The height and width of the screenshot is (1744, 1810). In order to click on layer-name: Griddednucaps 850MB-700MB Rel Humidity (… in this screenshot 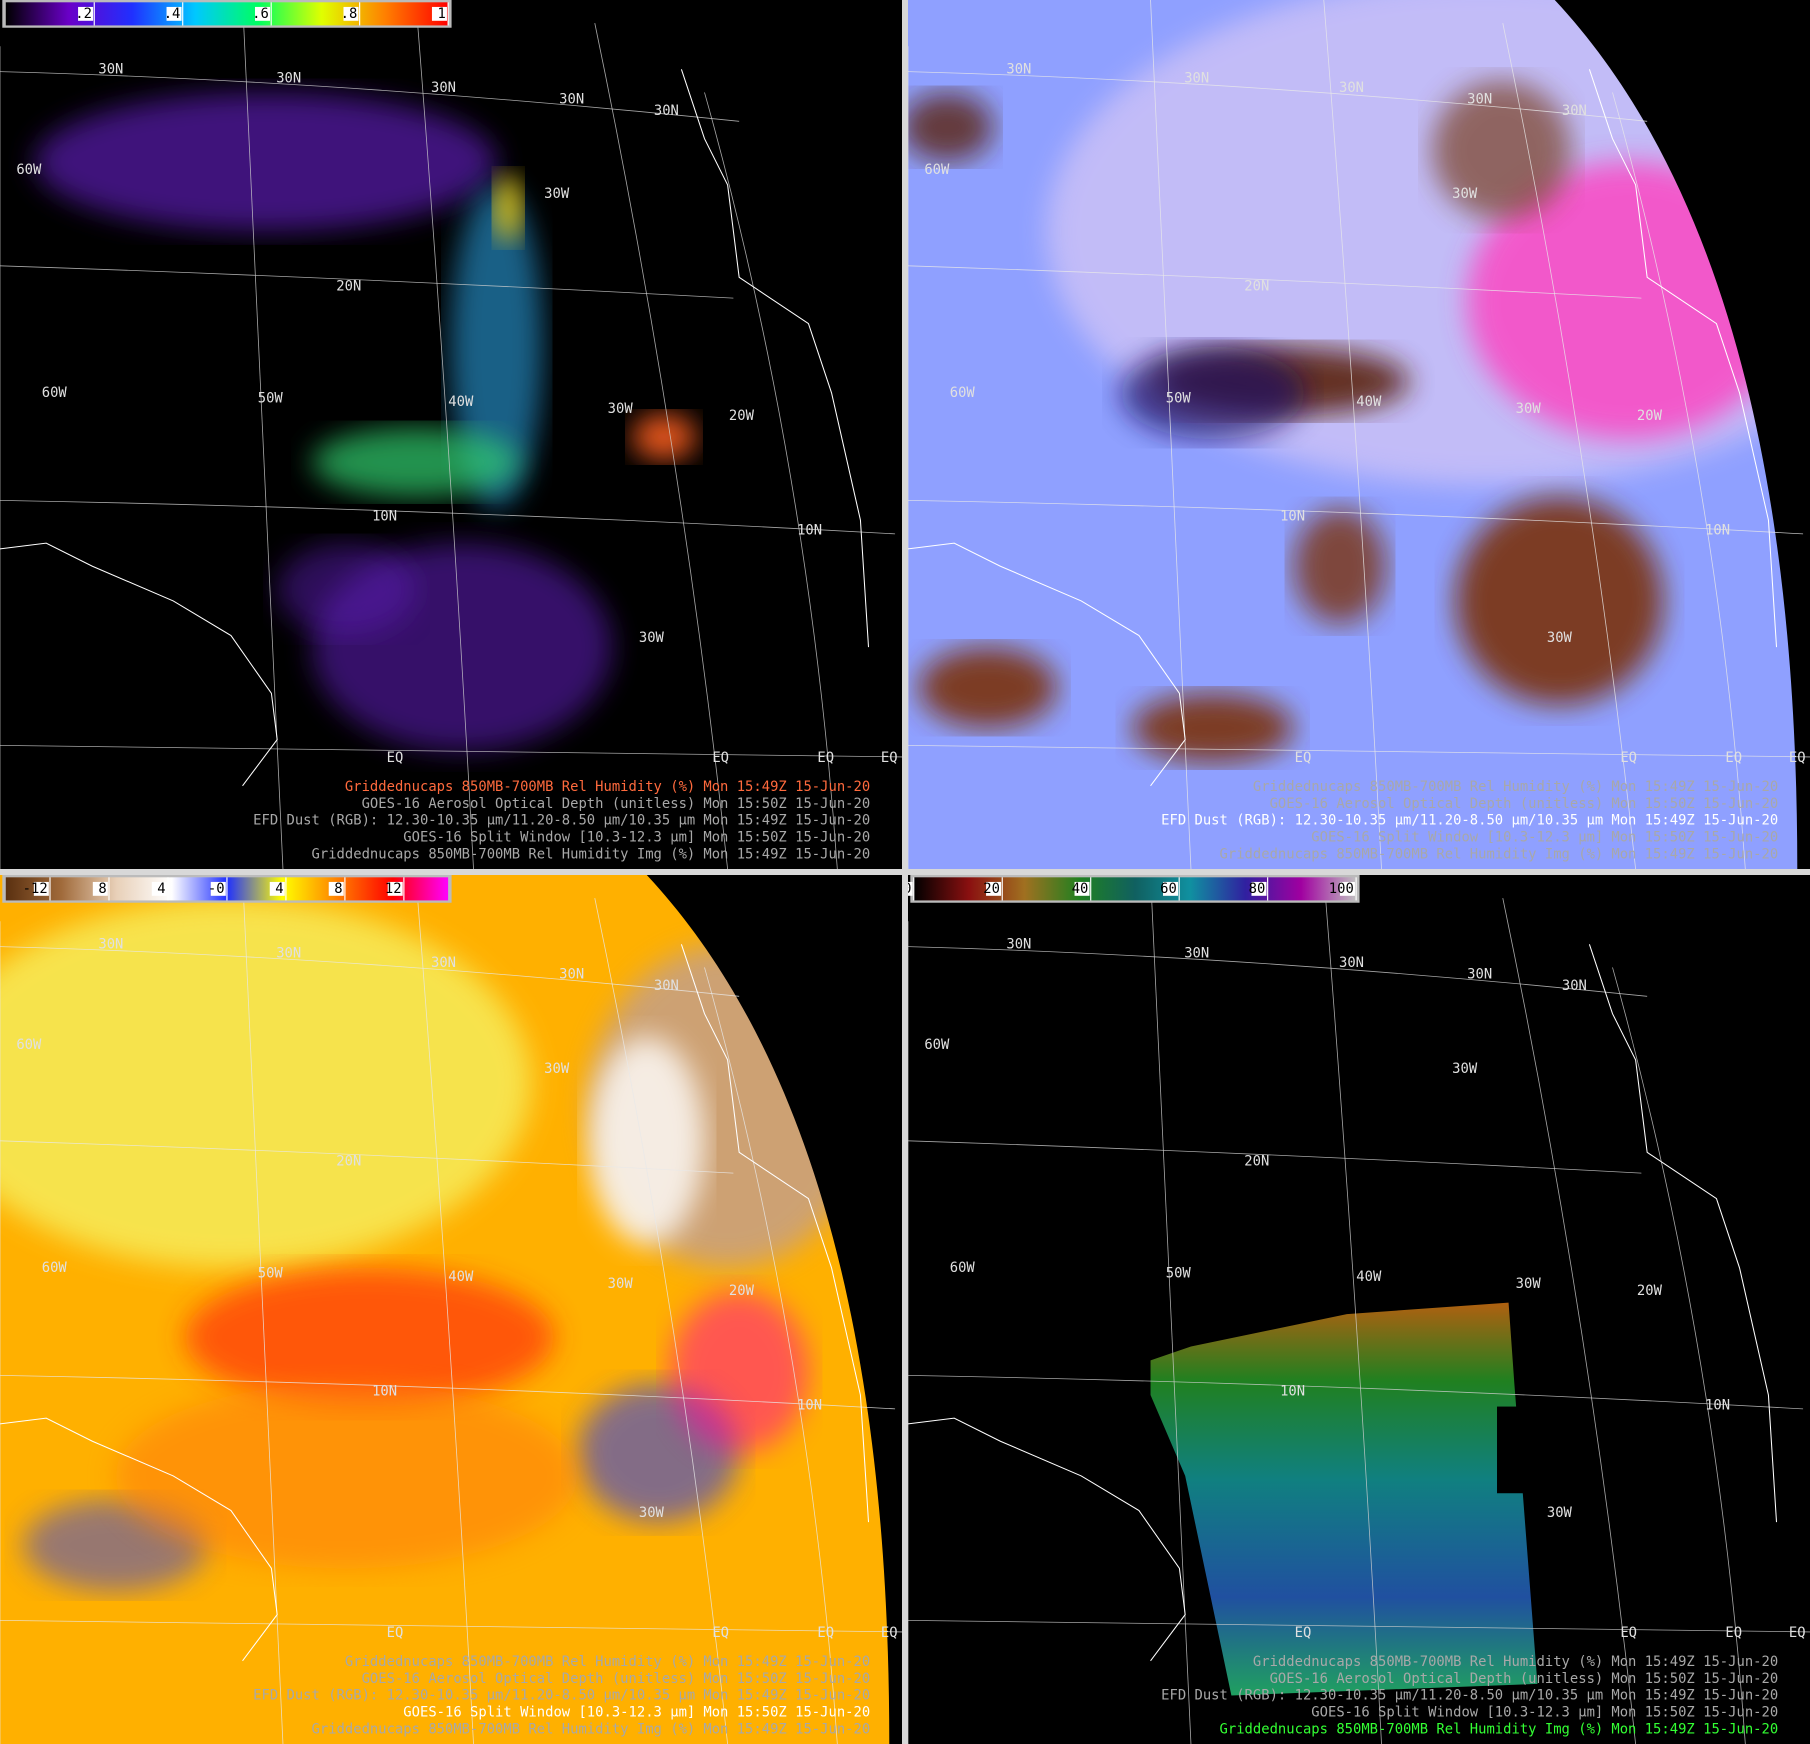, I will do `click(1428, 787)`.